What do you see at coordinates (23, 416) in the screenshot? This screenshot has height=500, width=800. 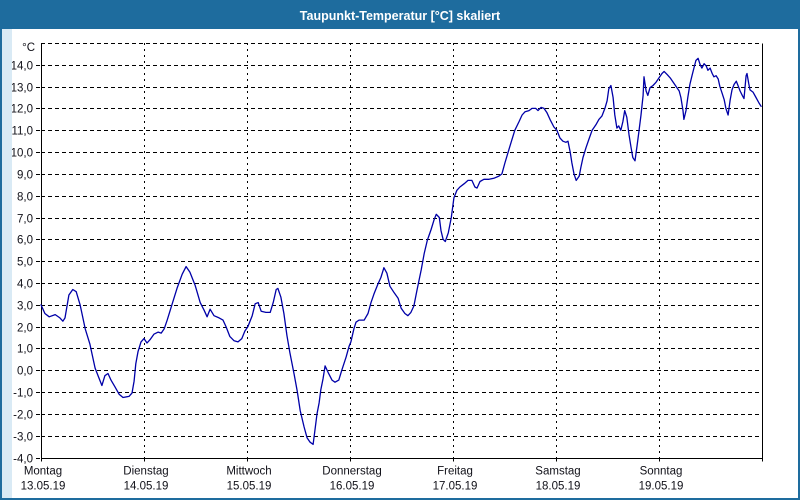 I see `y-tick-label: -2,0` at bounding box center [23, 416].